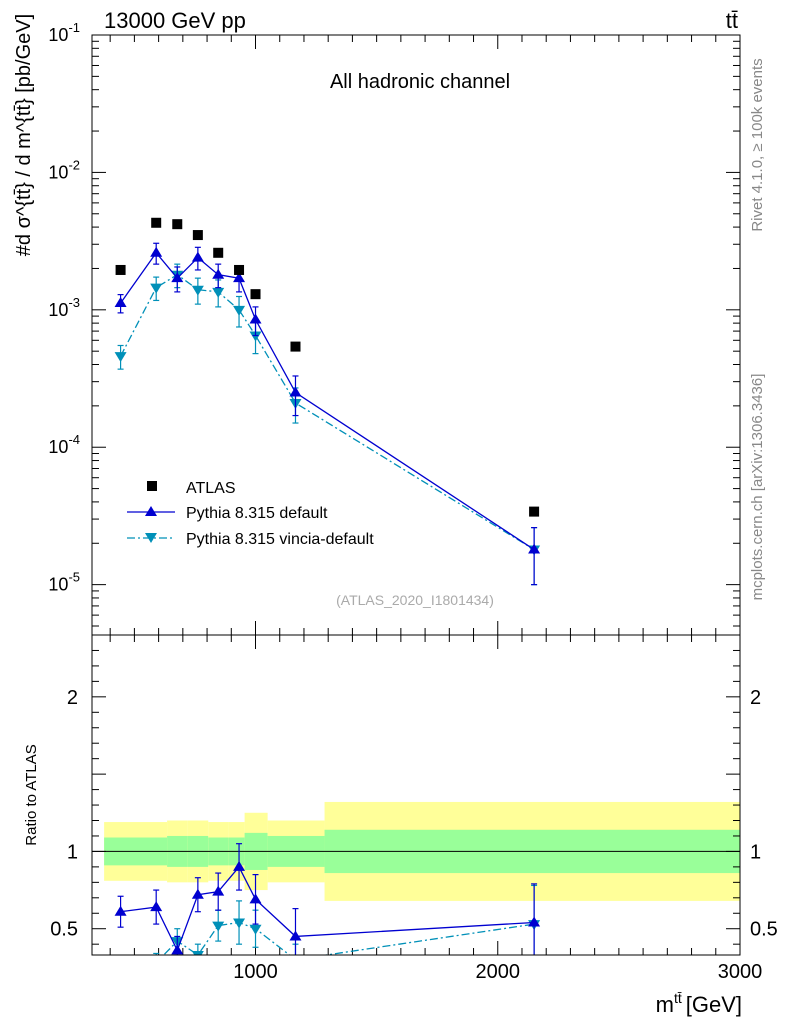 This screenshot has height=1024, width=786. Describe the element at coordinates (74, 27) in the screenshot. I see `y-tick-label-exponent: -1` at that location.